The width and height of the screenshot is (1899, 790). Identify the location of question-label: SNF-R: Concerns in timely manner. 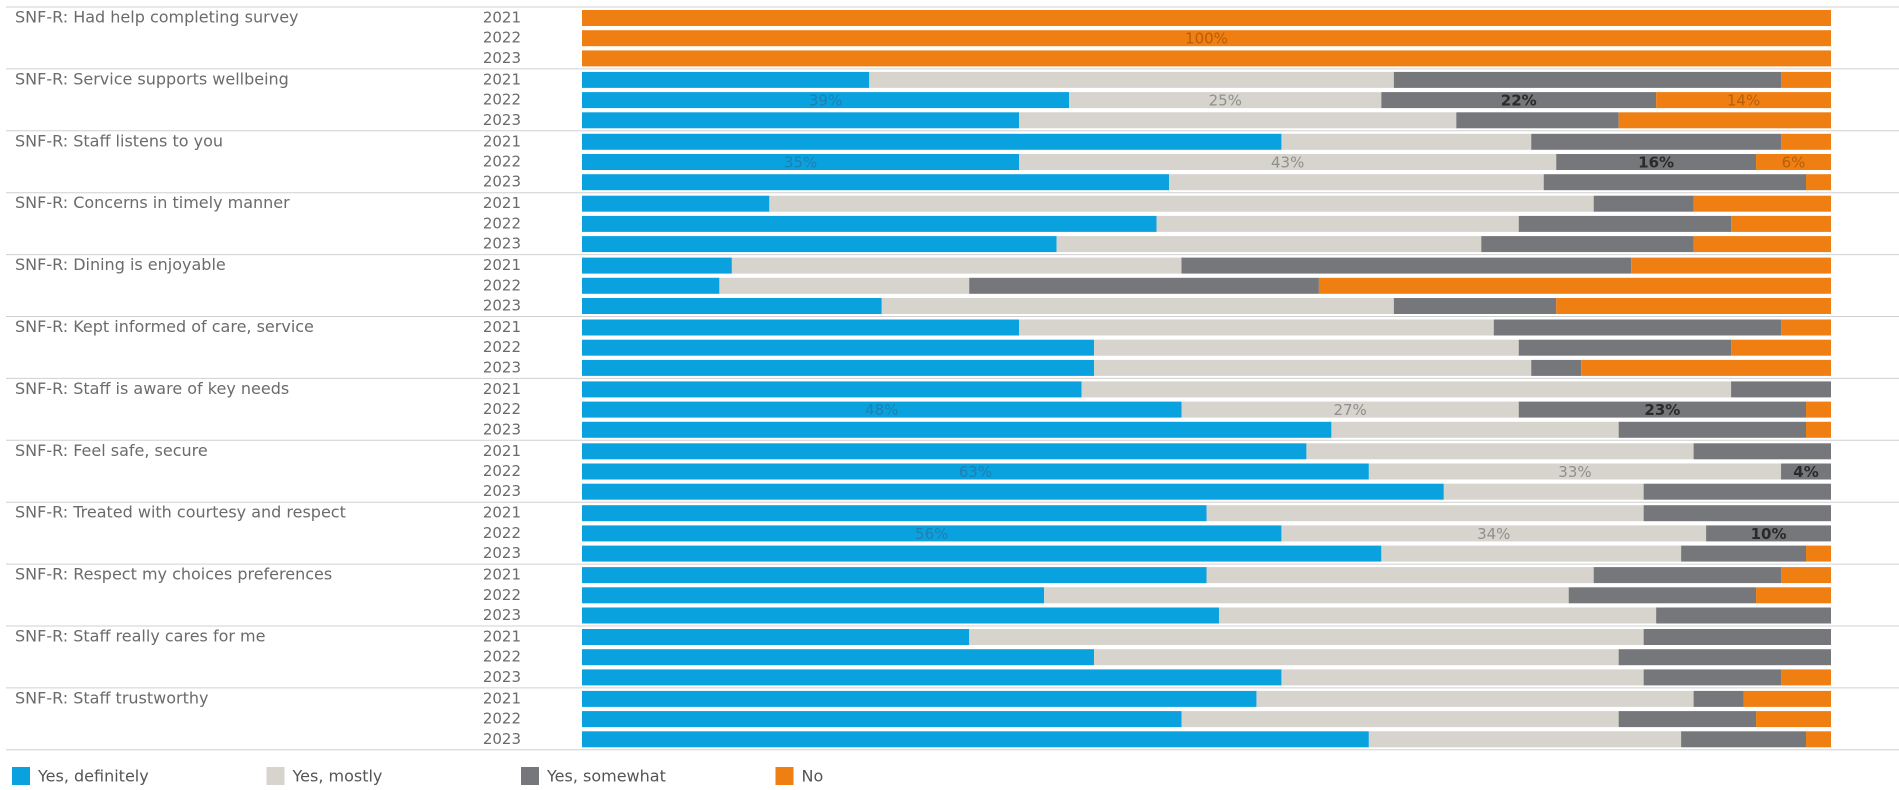
(152, 202).